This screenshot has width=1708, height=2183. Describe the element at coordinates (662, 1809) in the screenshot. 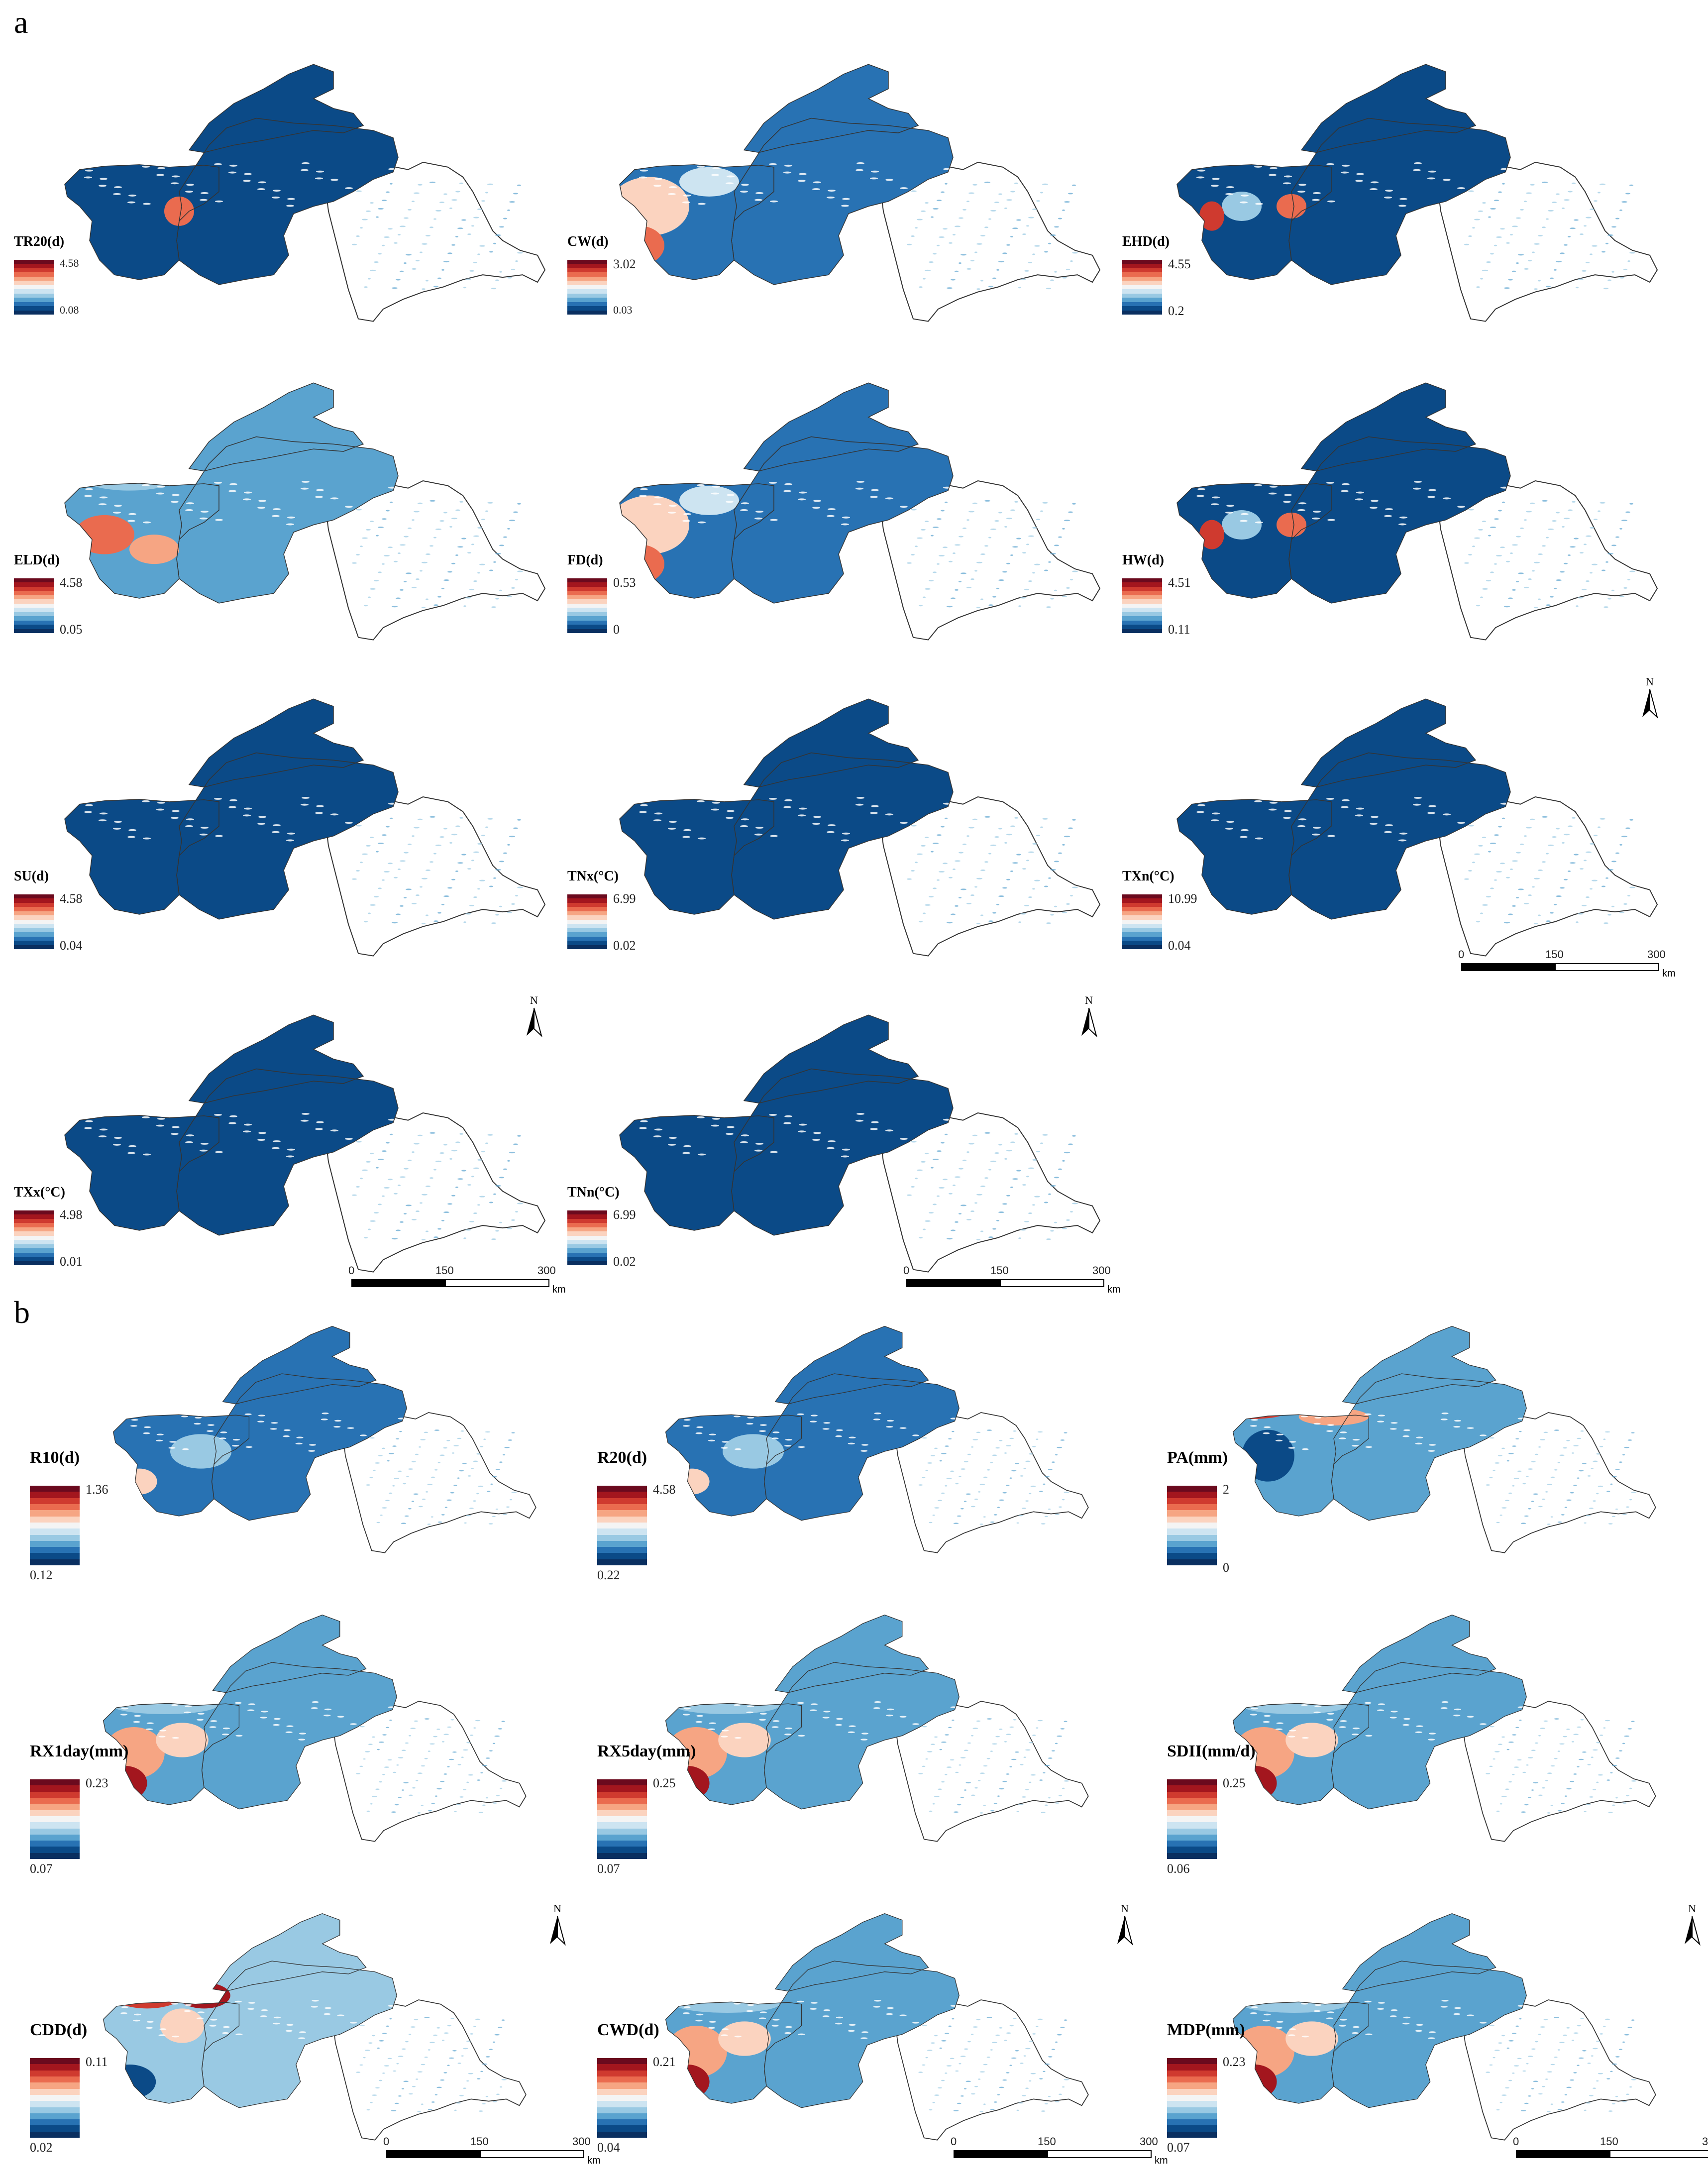

I see `legend-rx5day: RX5day(mm) 0.25 0.07` at that location.